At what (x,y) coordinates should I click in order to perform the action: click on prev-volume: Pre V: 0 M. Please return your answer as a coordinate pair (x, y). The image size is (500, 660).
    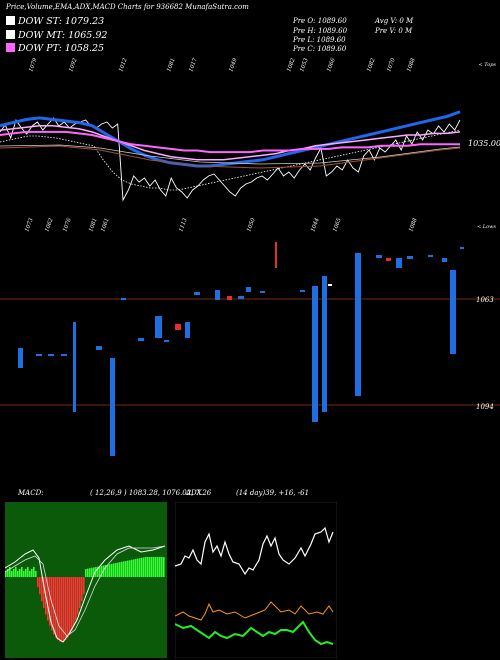
    Looking at the image, I should click on (394, 31).